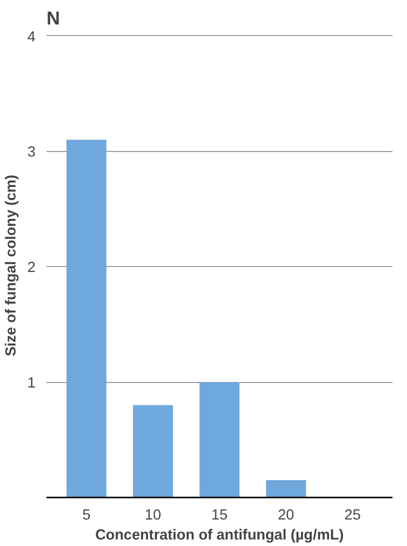 The height and width of the screenshot is (546, 407). What do you see at coordinates (31, 268) in the screenshot?
I see `y-tick-label: 2` at bounding box center [31, 268].